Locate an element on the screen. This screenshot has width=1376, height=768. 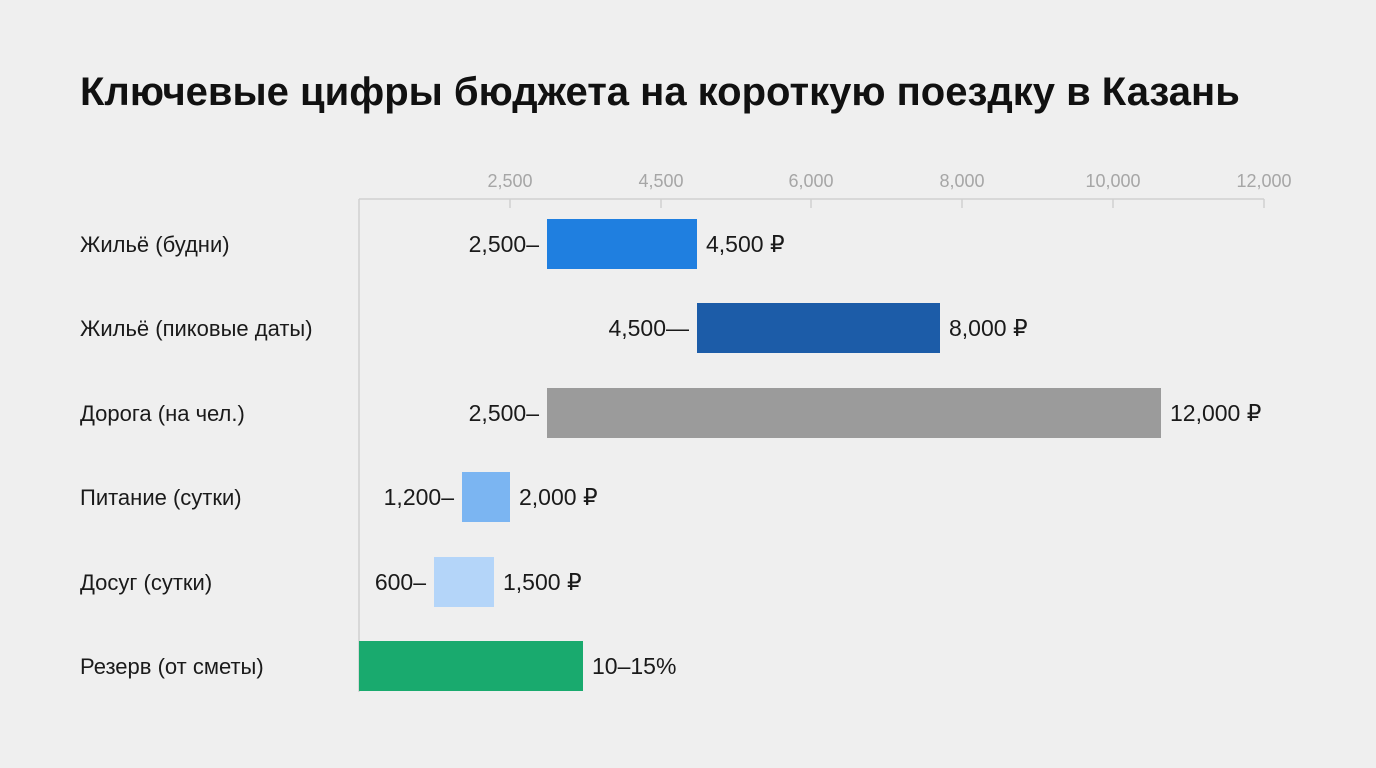
x-tick-label: 8,000 is located at coordinates (961, 181).